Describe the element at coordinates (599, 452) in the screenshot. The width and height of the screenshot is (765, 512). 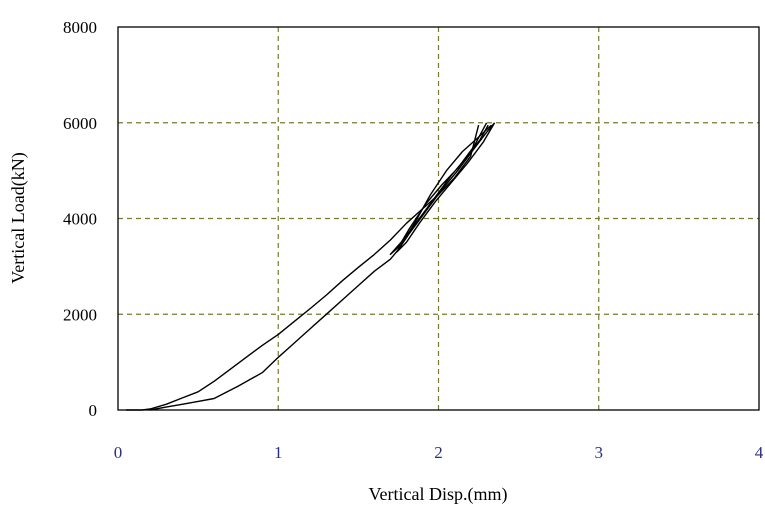
I see `x-tick-label: 3` at that location.